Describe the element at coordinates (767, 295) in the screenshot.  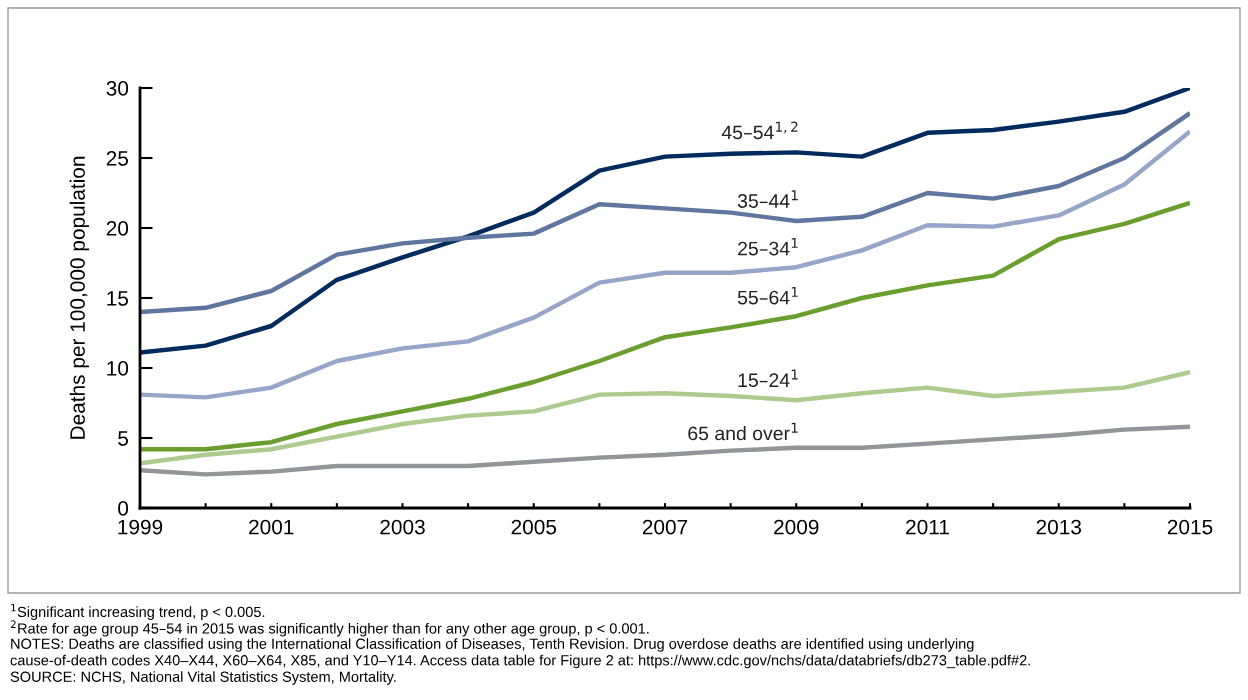
I see `series-label: 55–64$^{1}$` at that location.